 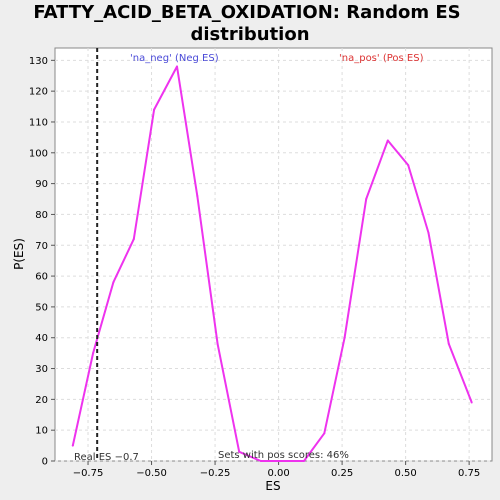 I want to click on pos-es-annotation: 'na_pos' (Pos ES), so click(x=381, y=58).